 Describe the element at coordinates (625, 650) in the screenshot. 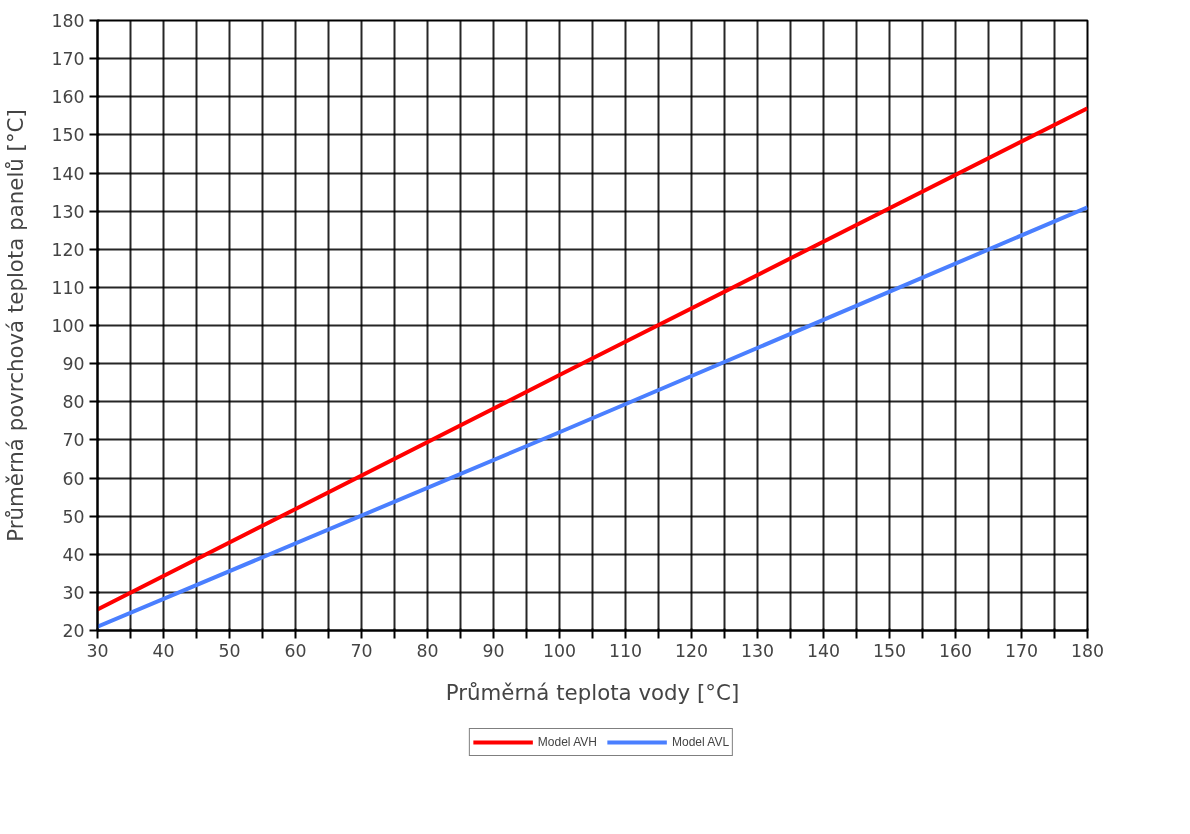

I see `x-tick-label: 110` at that location.